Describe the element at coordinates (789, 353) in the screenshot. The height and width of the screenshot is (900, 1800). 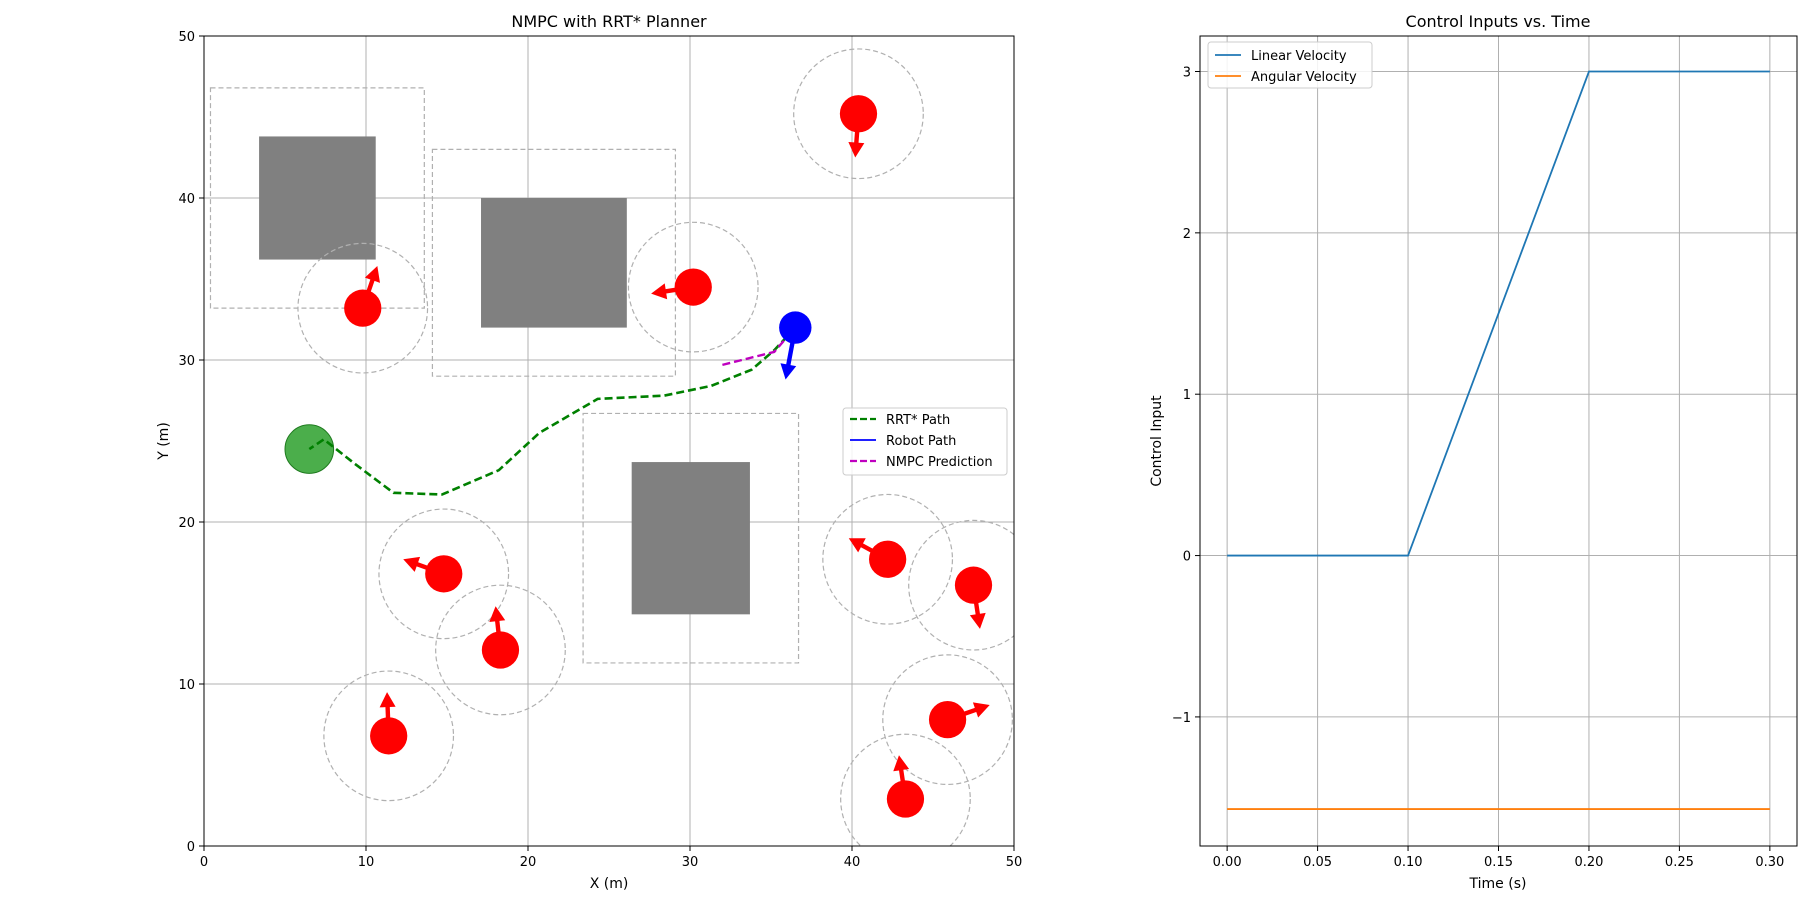
I see `robot-heading-arrow` at that location.